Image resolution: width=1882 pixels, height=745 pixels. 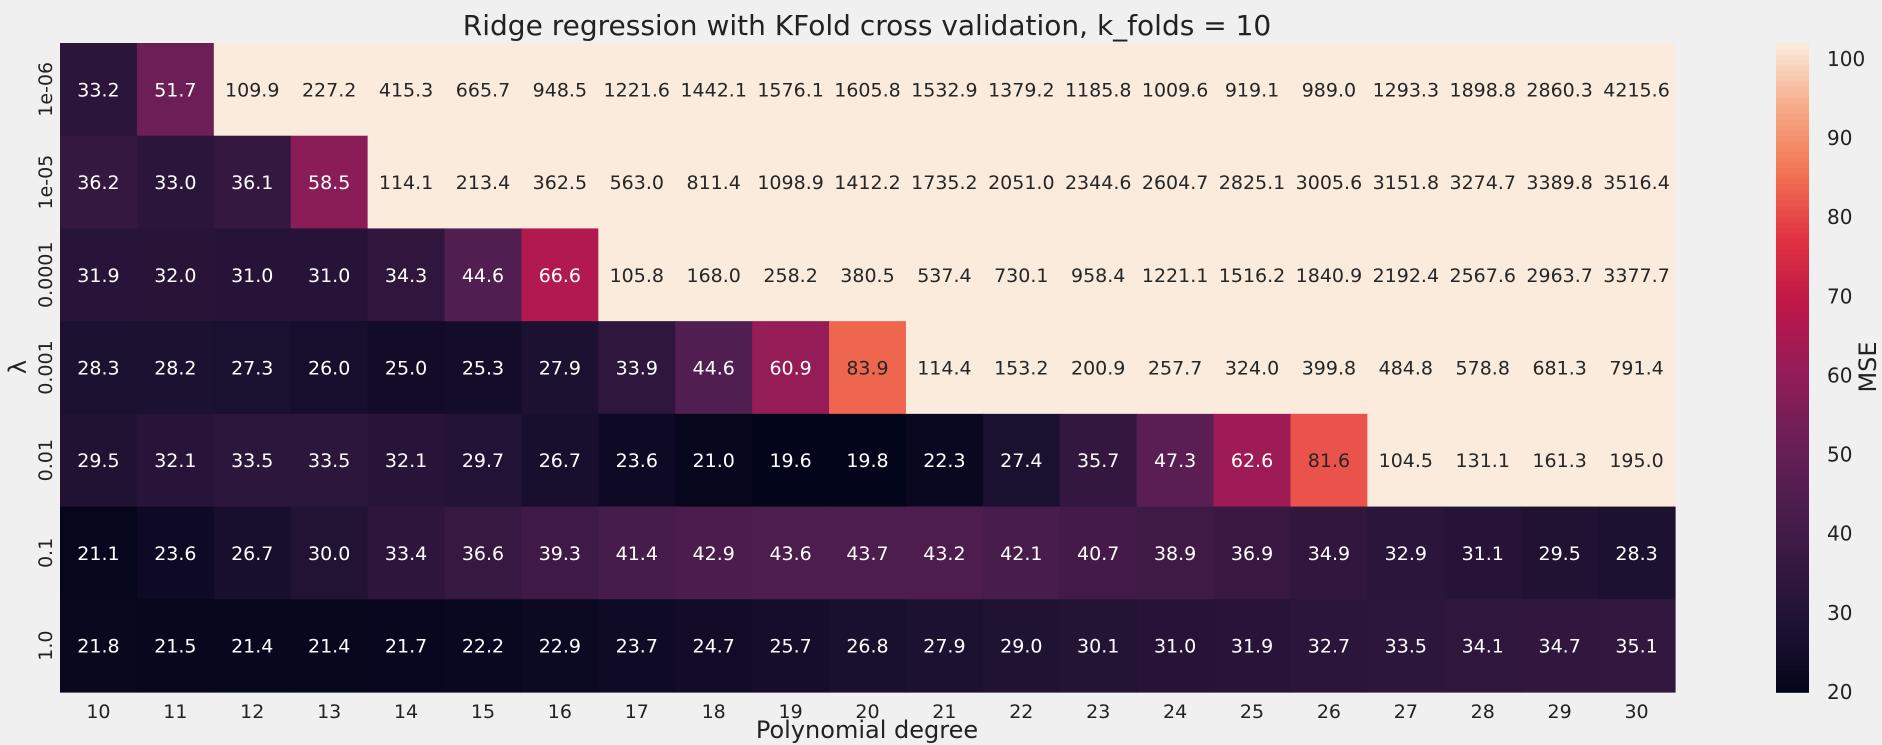 I want to click on x-tick-label: 11, so click(x=175, y=712).